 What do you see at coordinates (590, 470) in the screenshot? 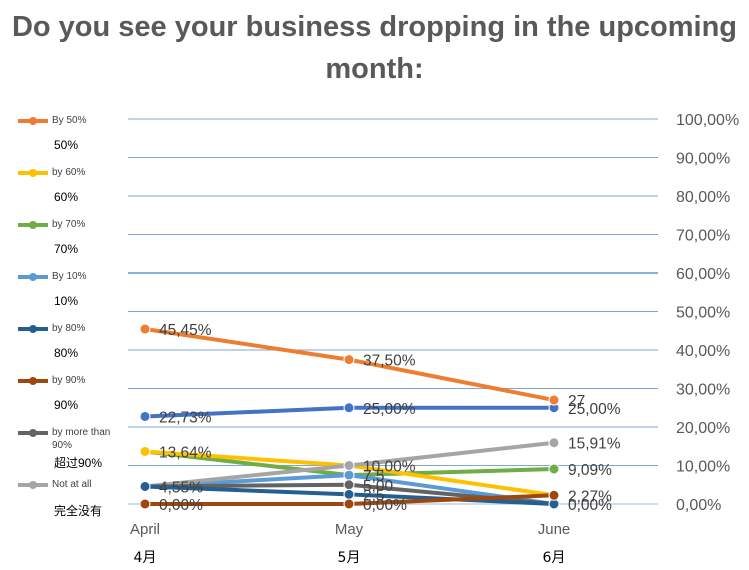
I see `data-label: 9,09%` at bounding box center [590, 470].